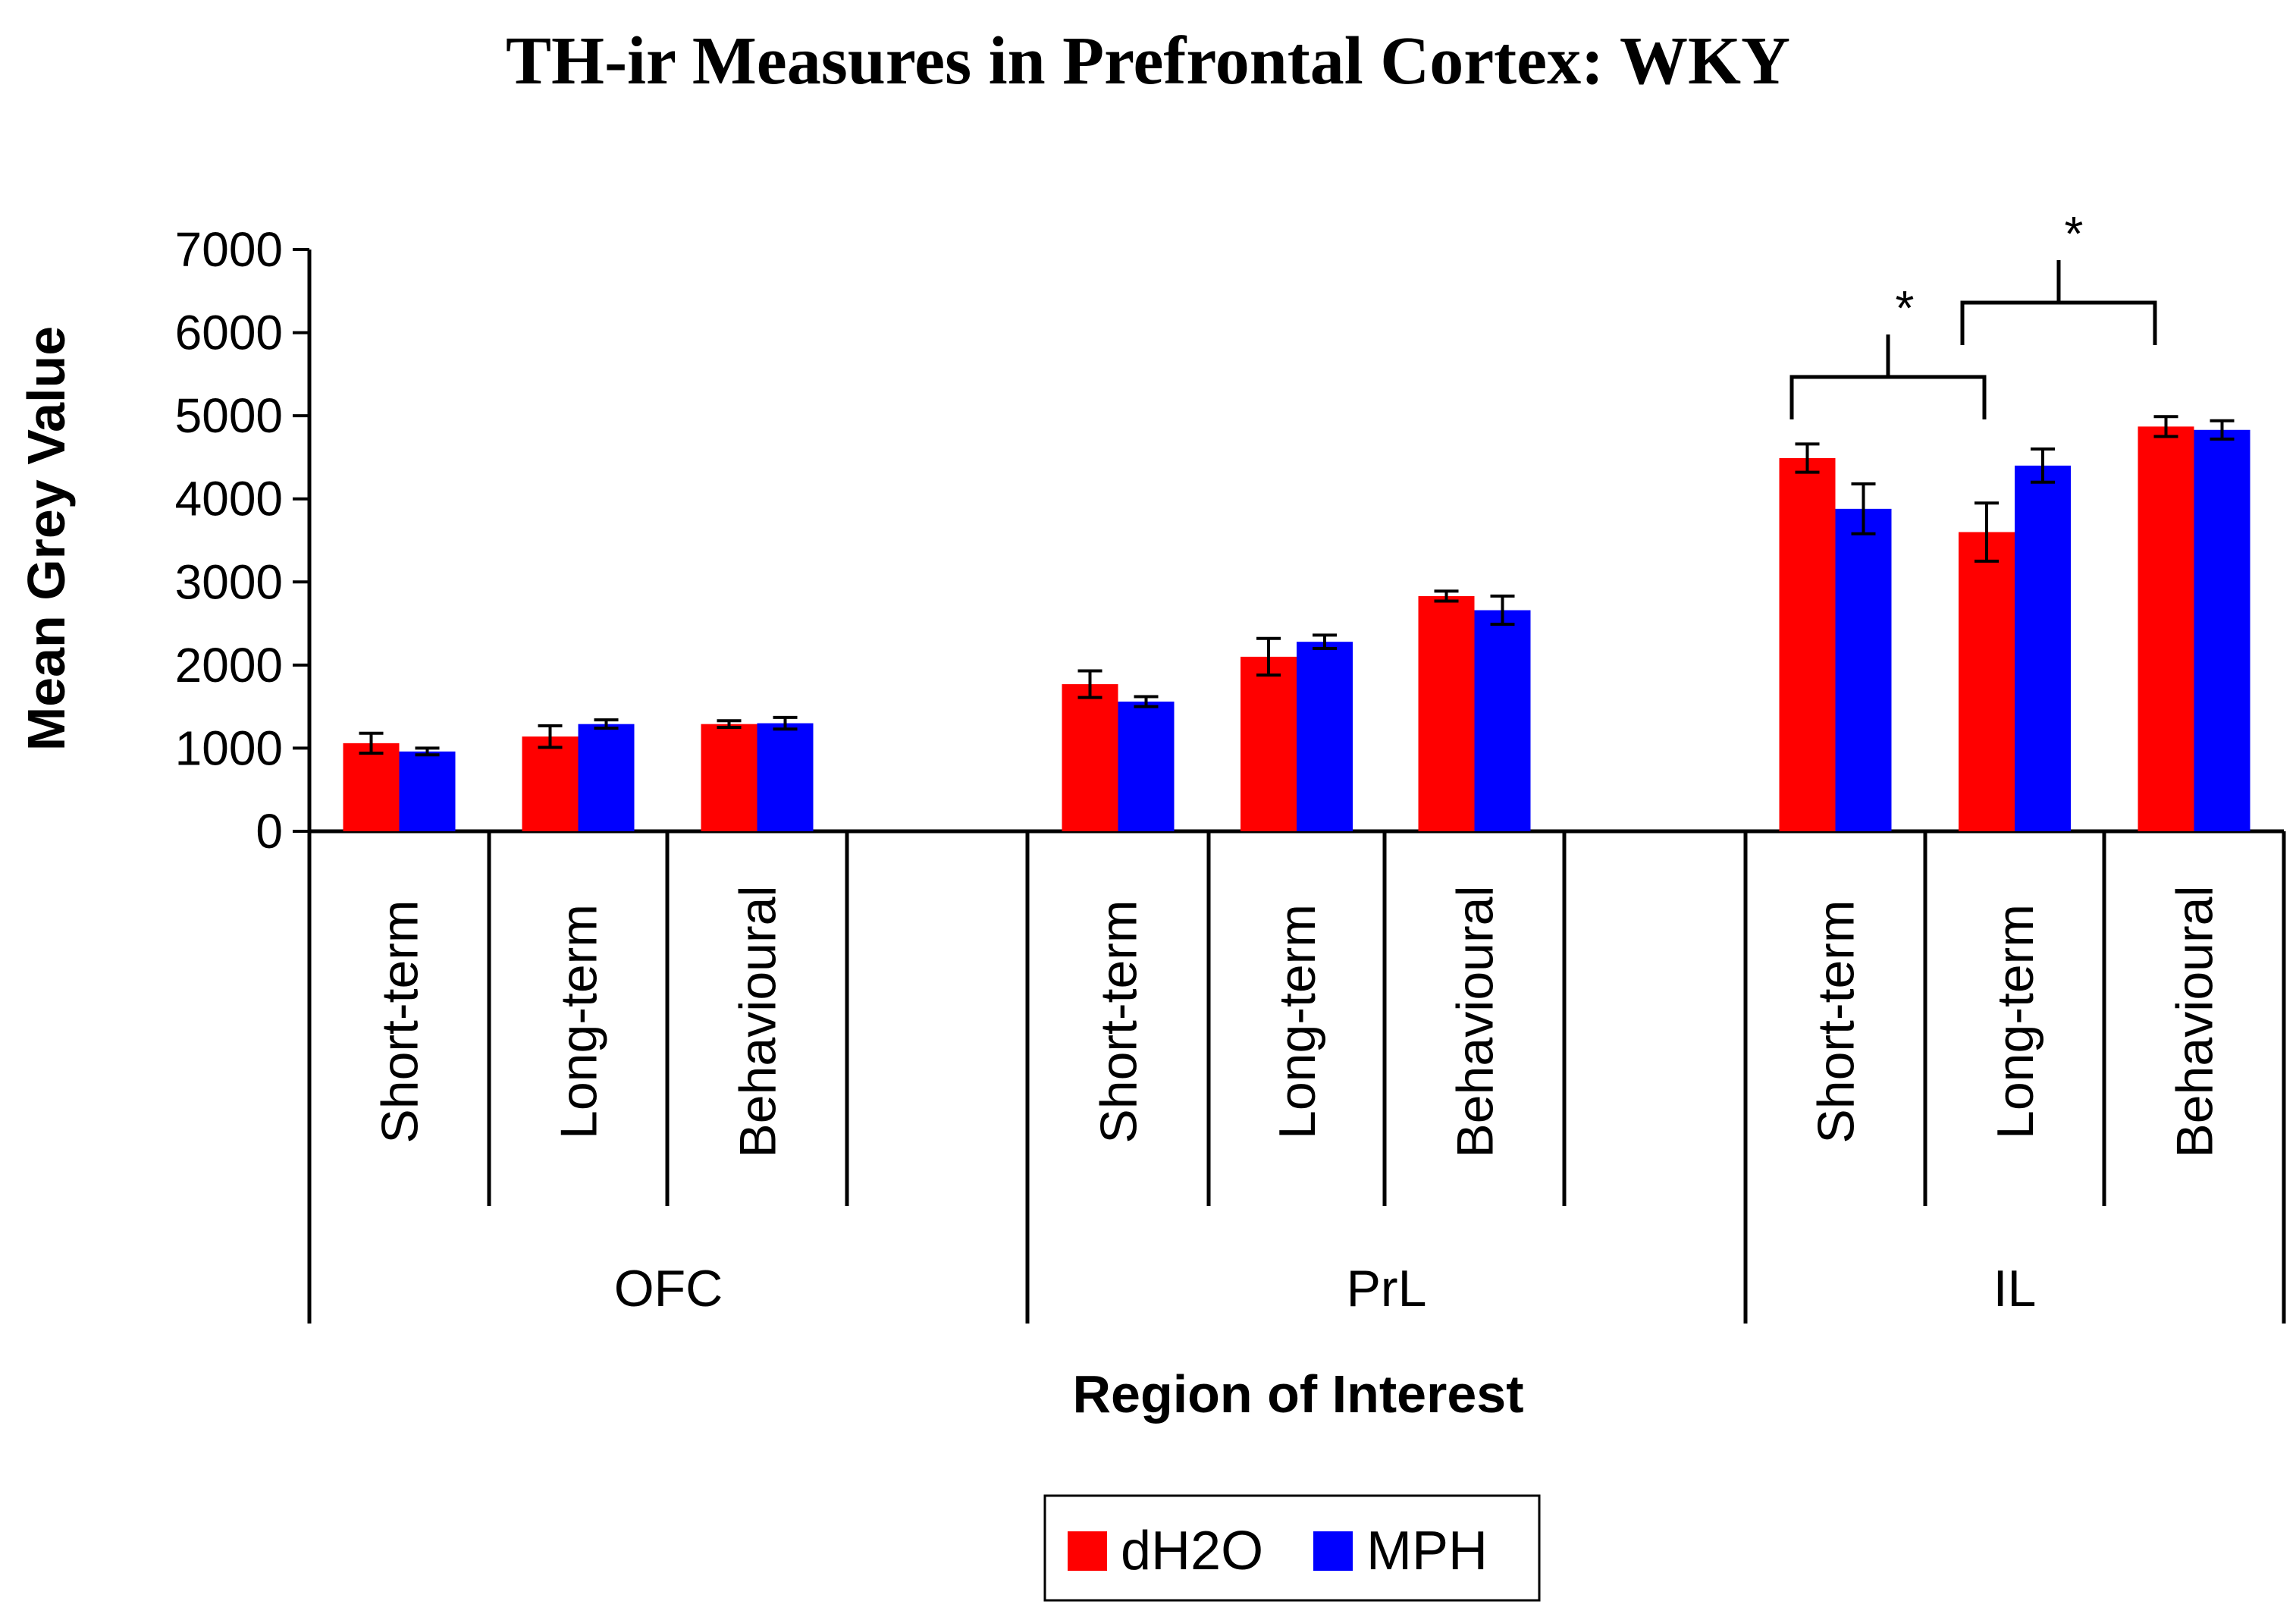  What do you see at coordinates (229, 499) in the screenshot?
I see `y-tick-label: 4000` at bounding box center [229, 499].